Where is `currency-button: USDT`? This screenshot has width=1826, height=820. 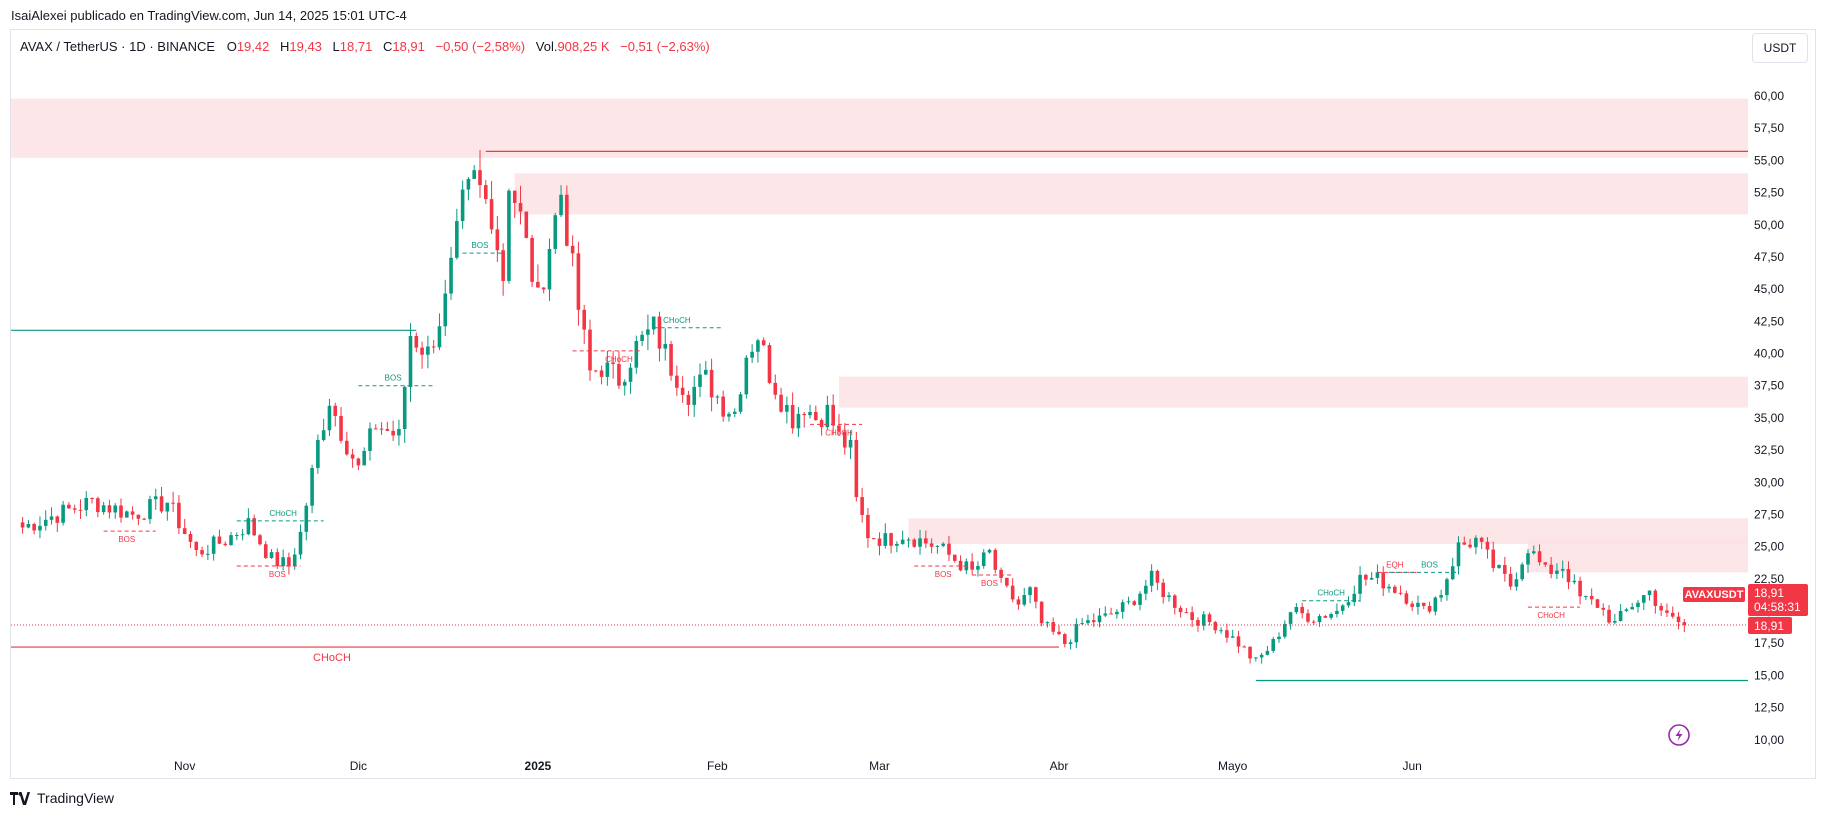 currency-button: USDT is located at coordinates (1780, 48).